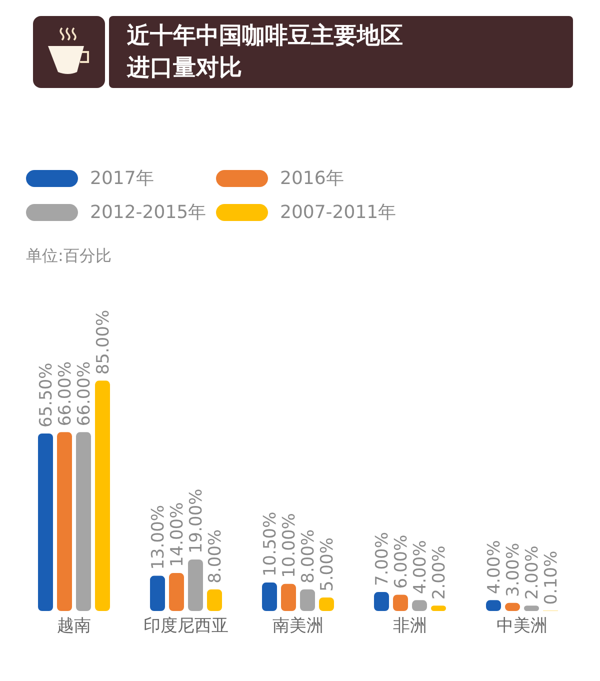  What do you see at coordinates (265, 52) in the screenshot?
I see `chart-title: 近十年中国咖啡豆主要地区进口量对比` at bounding box center [265, 52].